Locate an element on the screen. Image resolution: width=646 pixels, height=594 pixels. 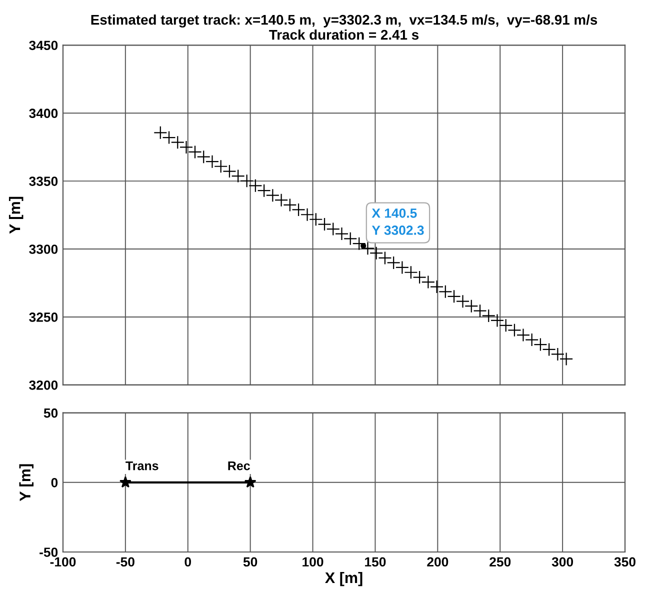
x-tick-label: 50 is located at coordinates (250, 562).